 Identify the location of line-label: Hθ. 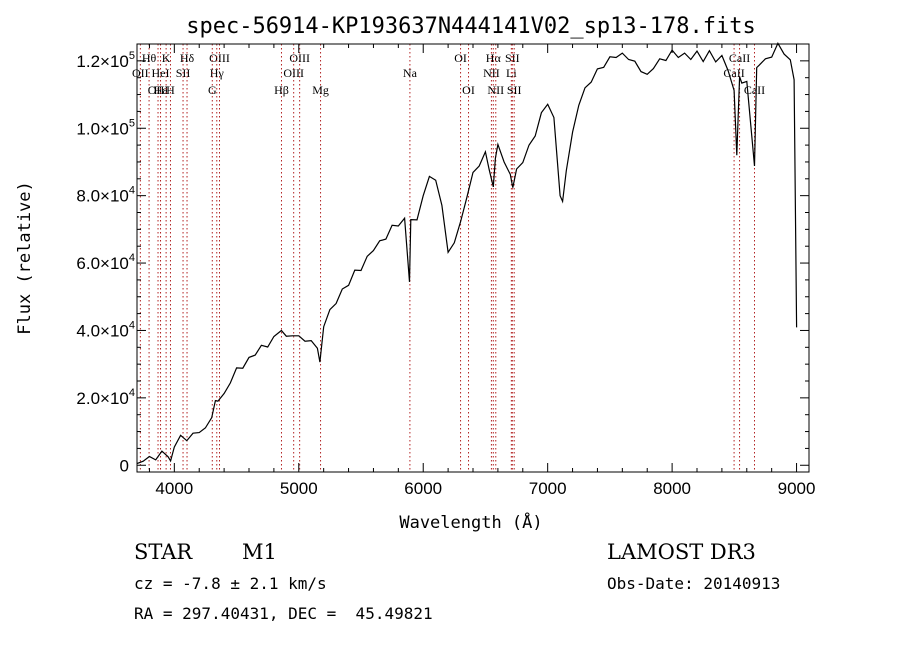
(149, 58).